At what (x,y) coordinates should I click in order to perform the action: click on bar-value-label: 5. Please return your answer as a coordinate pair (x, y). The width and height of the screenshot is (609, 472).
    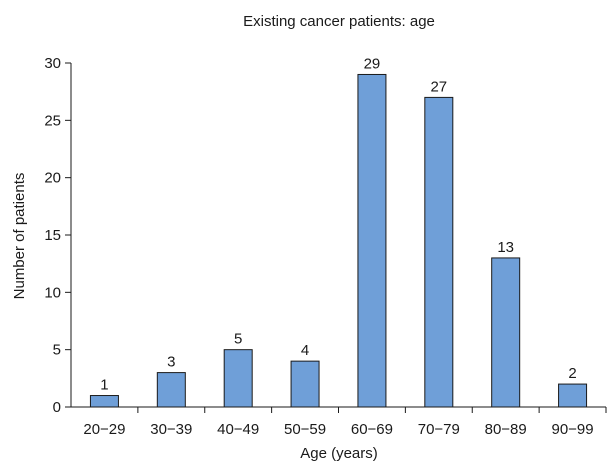
    Looking at the image, I should click on (238, 339).